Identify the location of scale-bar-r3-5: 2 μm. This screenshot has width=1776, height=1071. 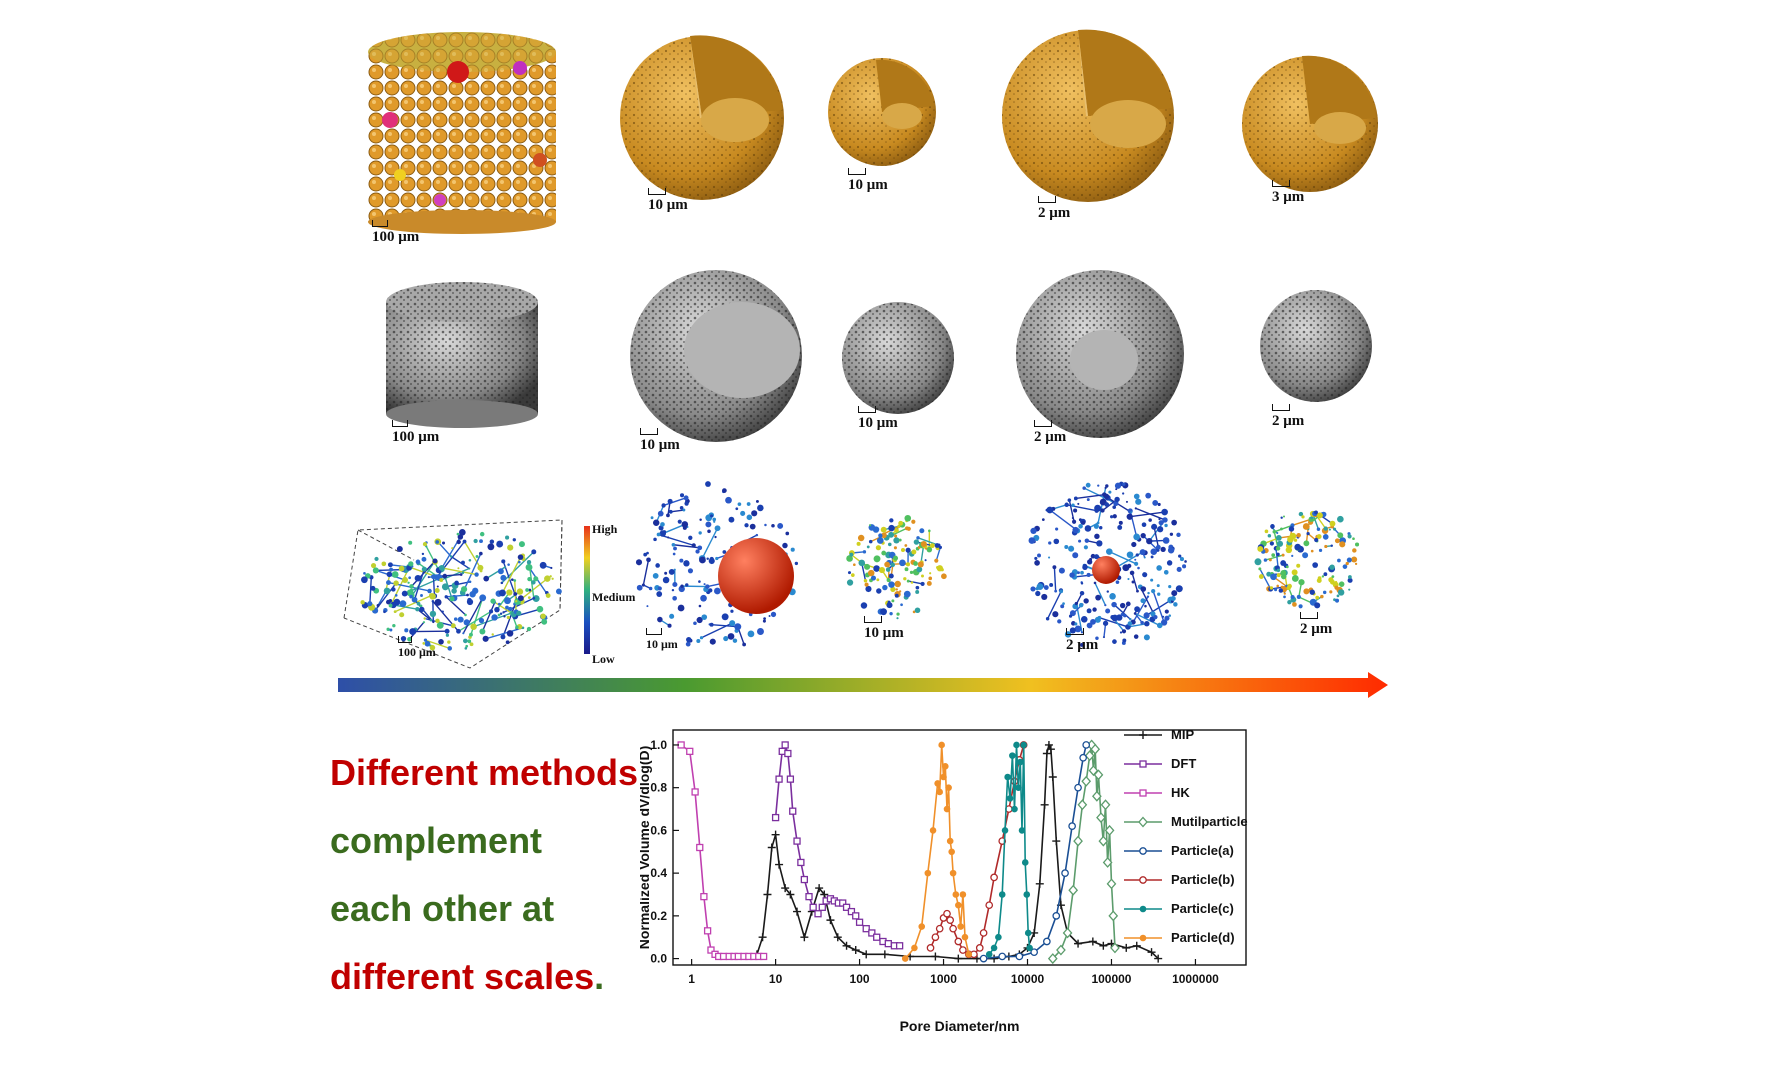
(1316, 625).